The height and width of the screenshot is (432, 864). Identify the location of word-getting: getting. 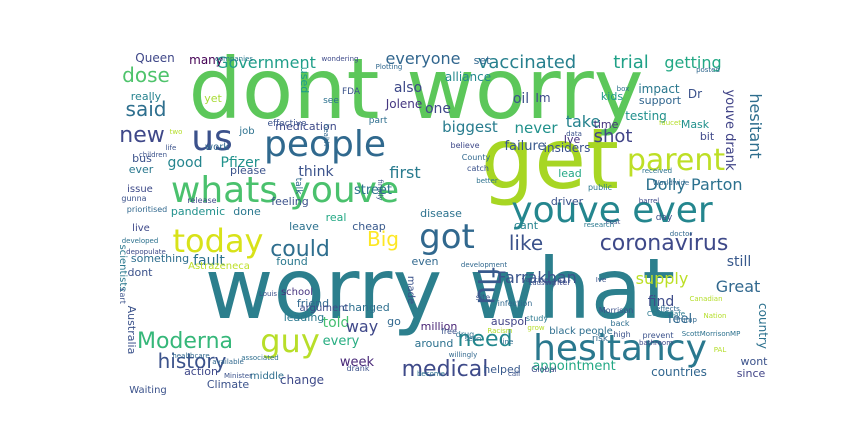
(692, 62).